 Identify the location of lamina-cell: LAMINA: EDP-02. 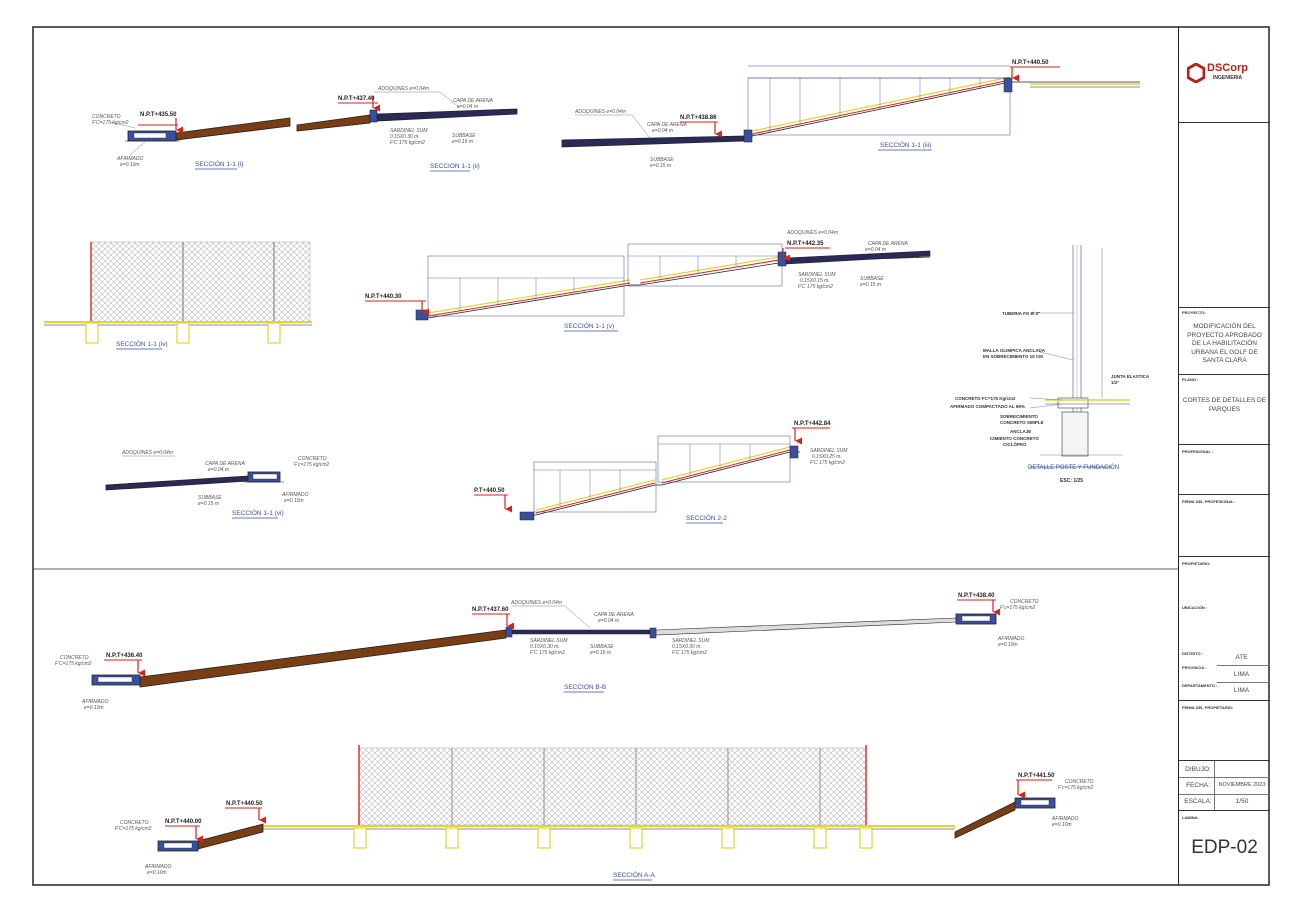
(1224, 848).